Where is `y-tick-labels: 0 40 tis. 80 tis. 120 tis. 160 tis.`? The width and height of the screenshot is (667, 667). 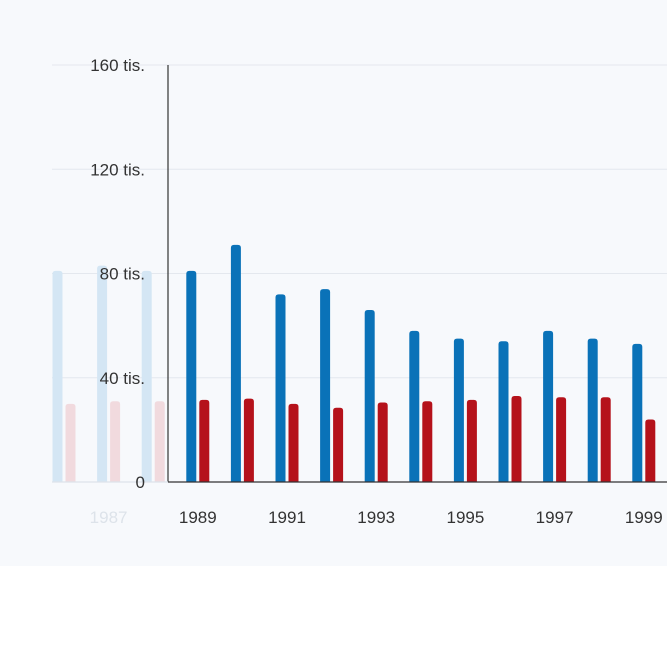
y-tick-labels: 0 40 tis. 80 tis. 120 tis. 160 tis. is located at coordinates (117, 274).